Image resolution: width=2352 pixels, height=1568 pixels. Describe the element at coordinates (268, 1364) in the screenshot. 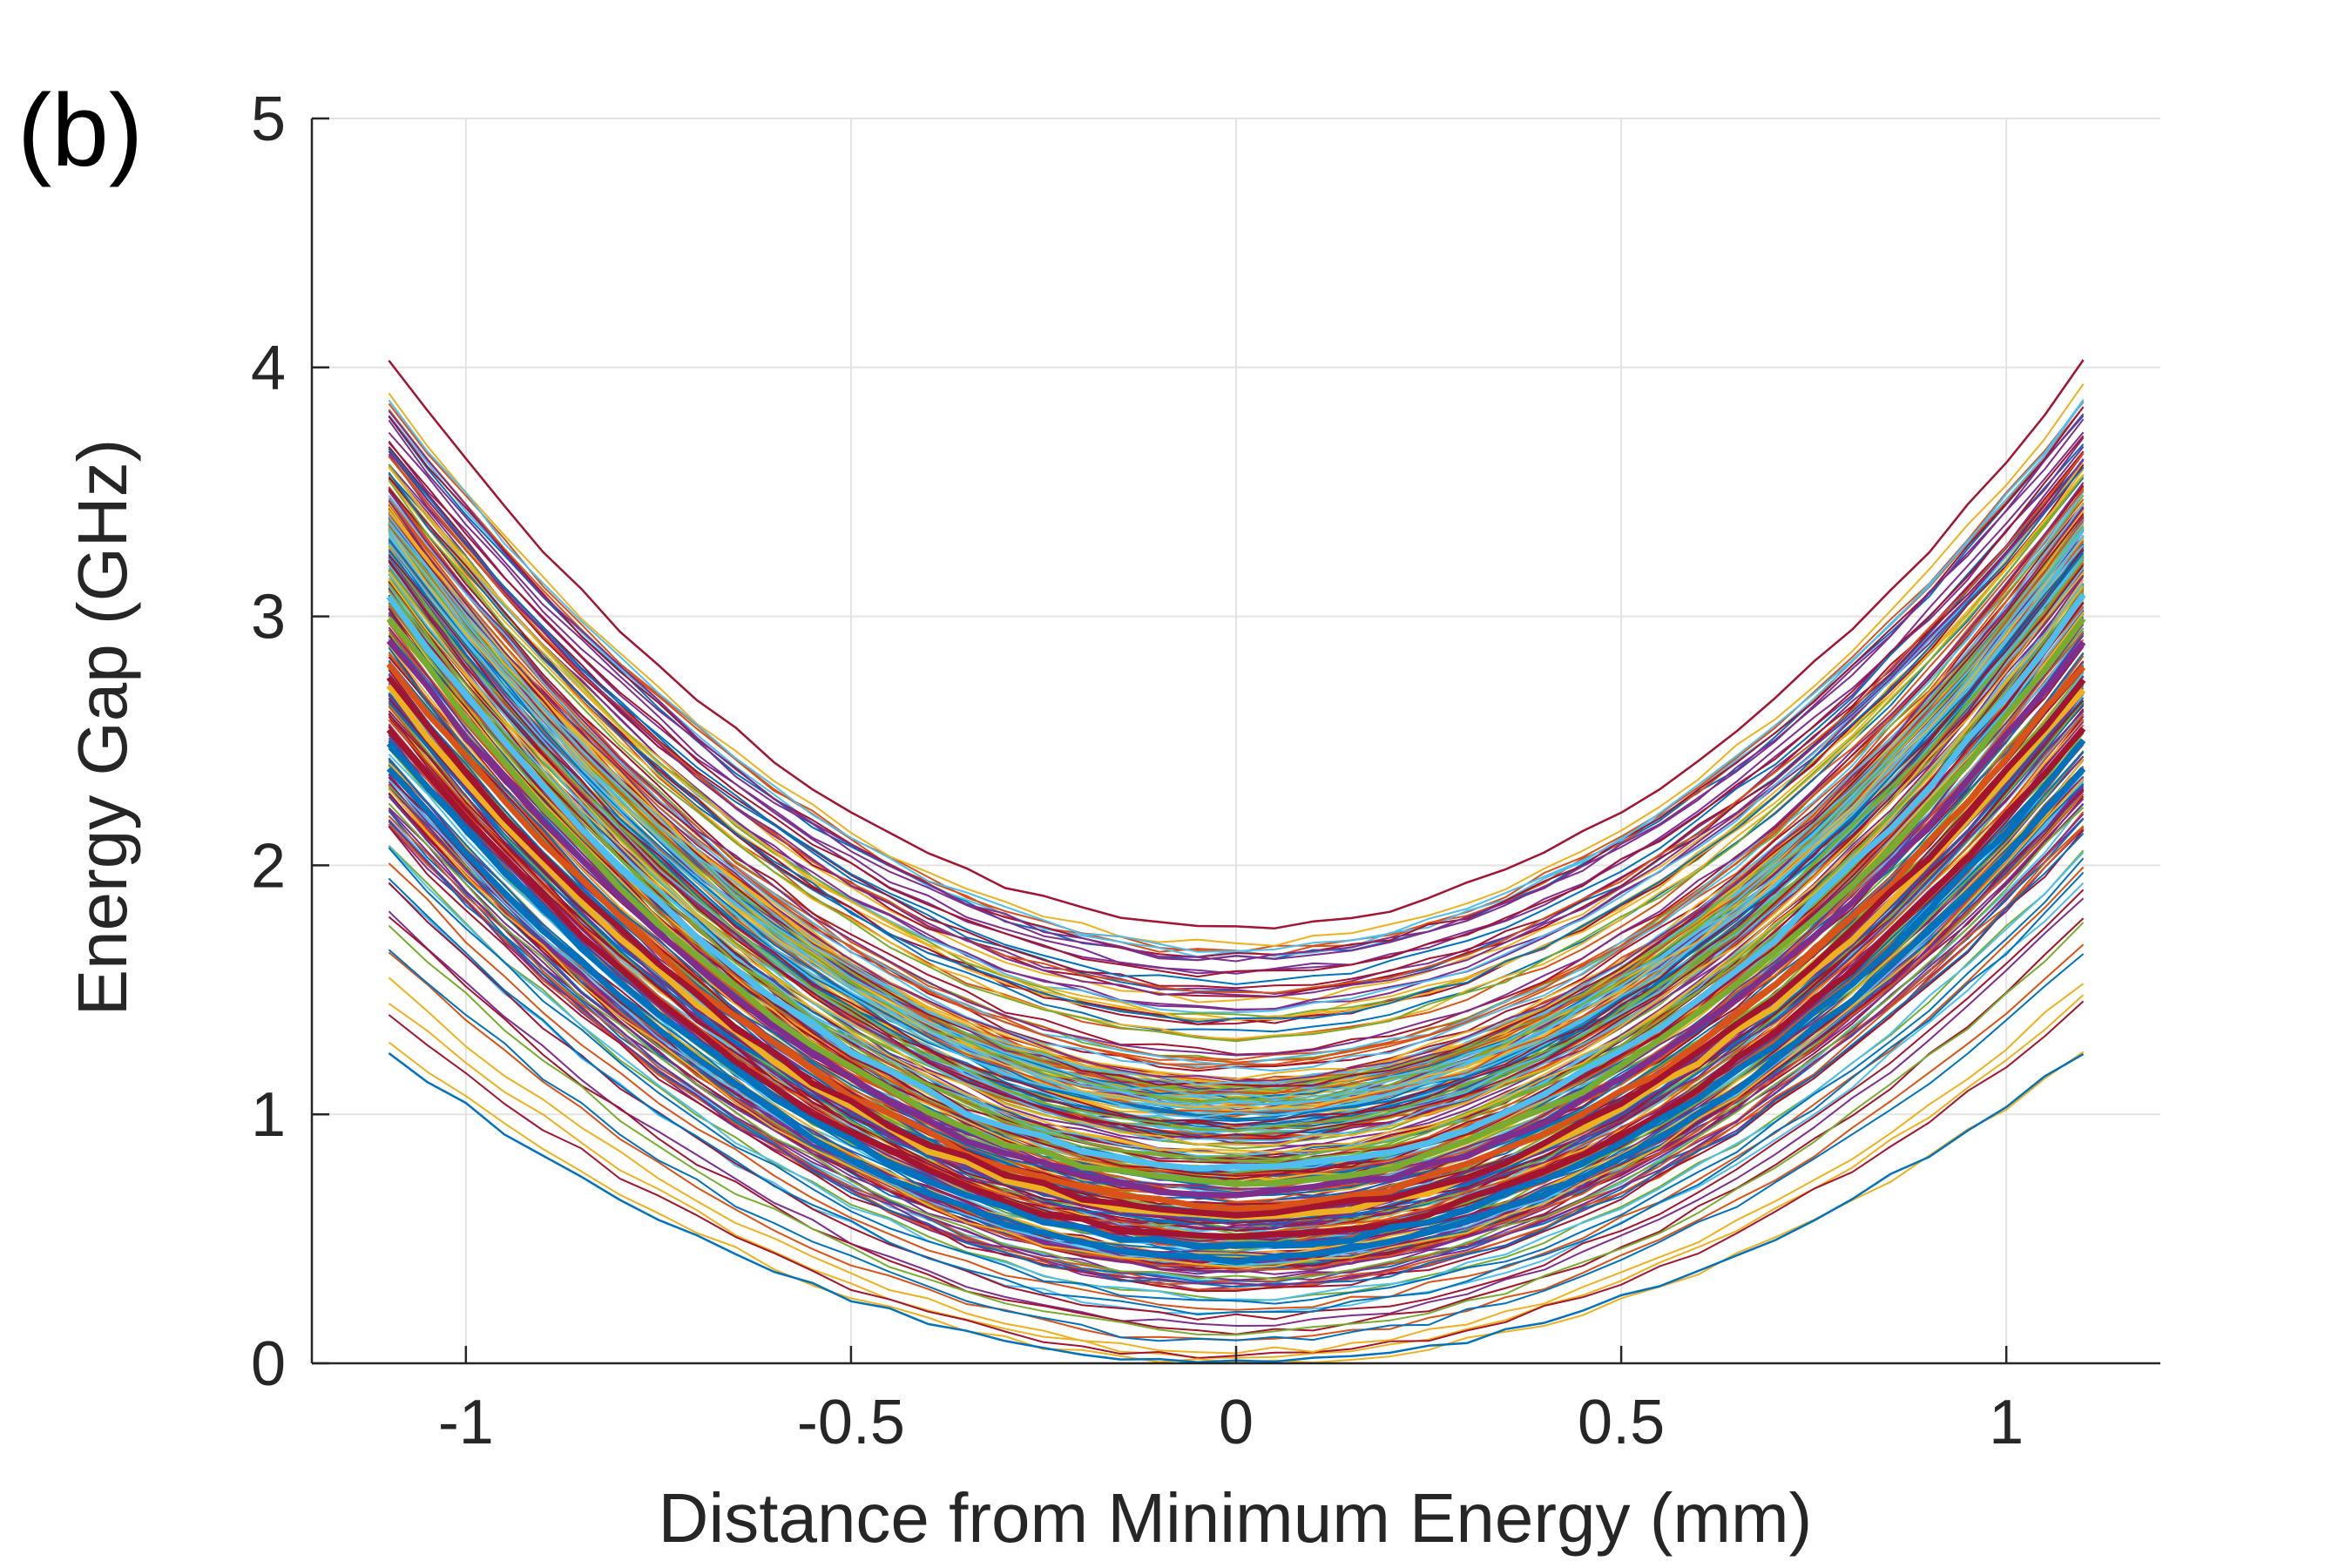

I see `y-tick-label: 0` at that location.